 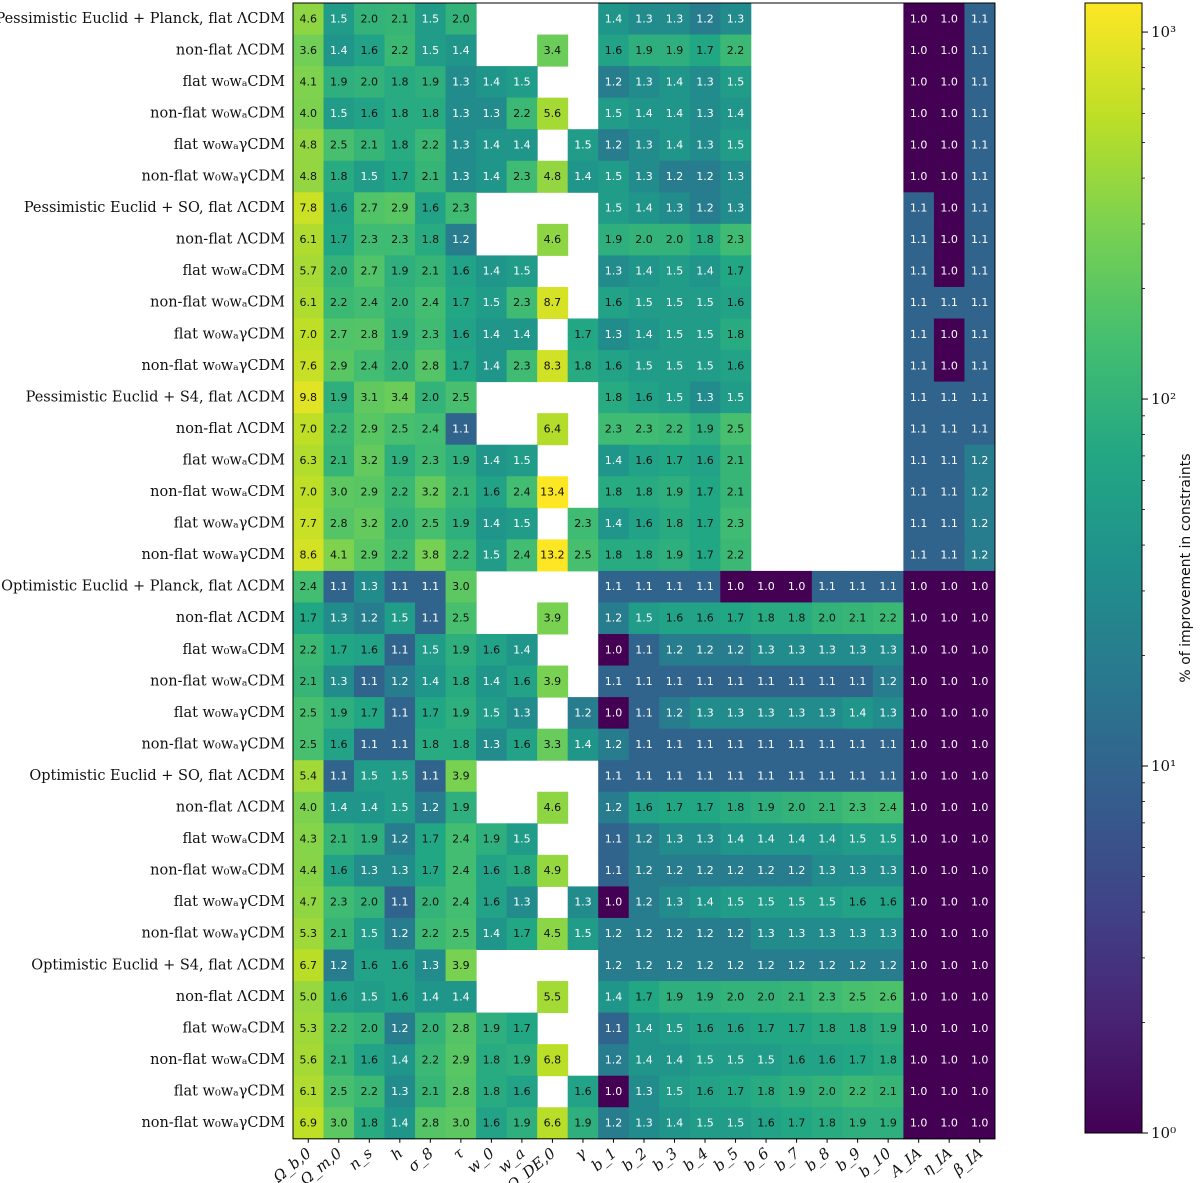 I want to click on cell-value-label: 3.4, so click(x=553, y=50).